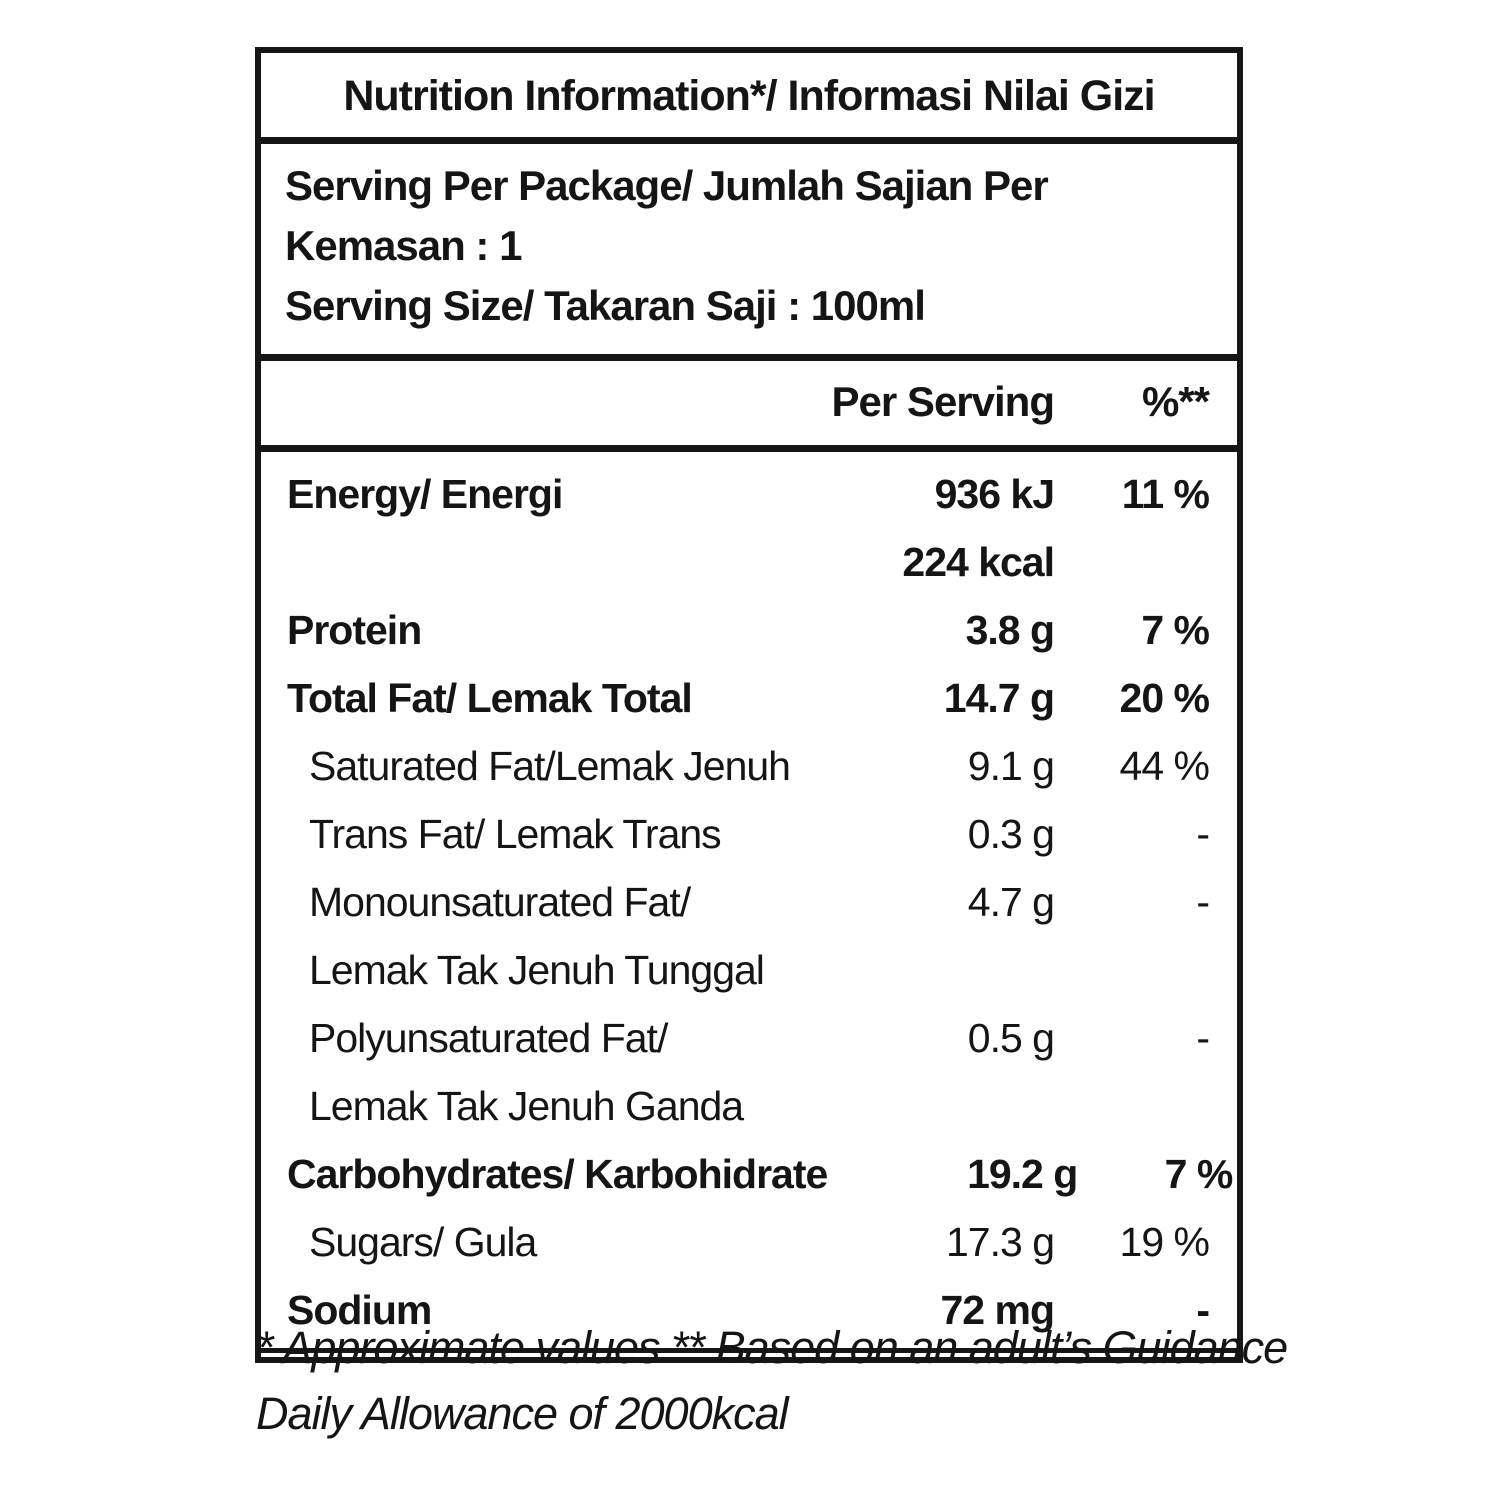 The image size is (1500, 1500). Describe the element at coordinates (354, 630) in the screenshot. I see `row-label: Protein` at that location.